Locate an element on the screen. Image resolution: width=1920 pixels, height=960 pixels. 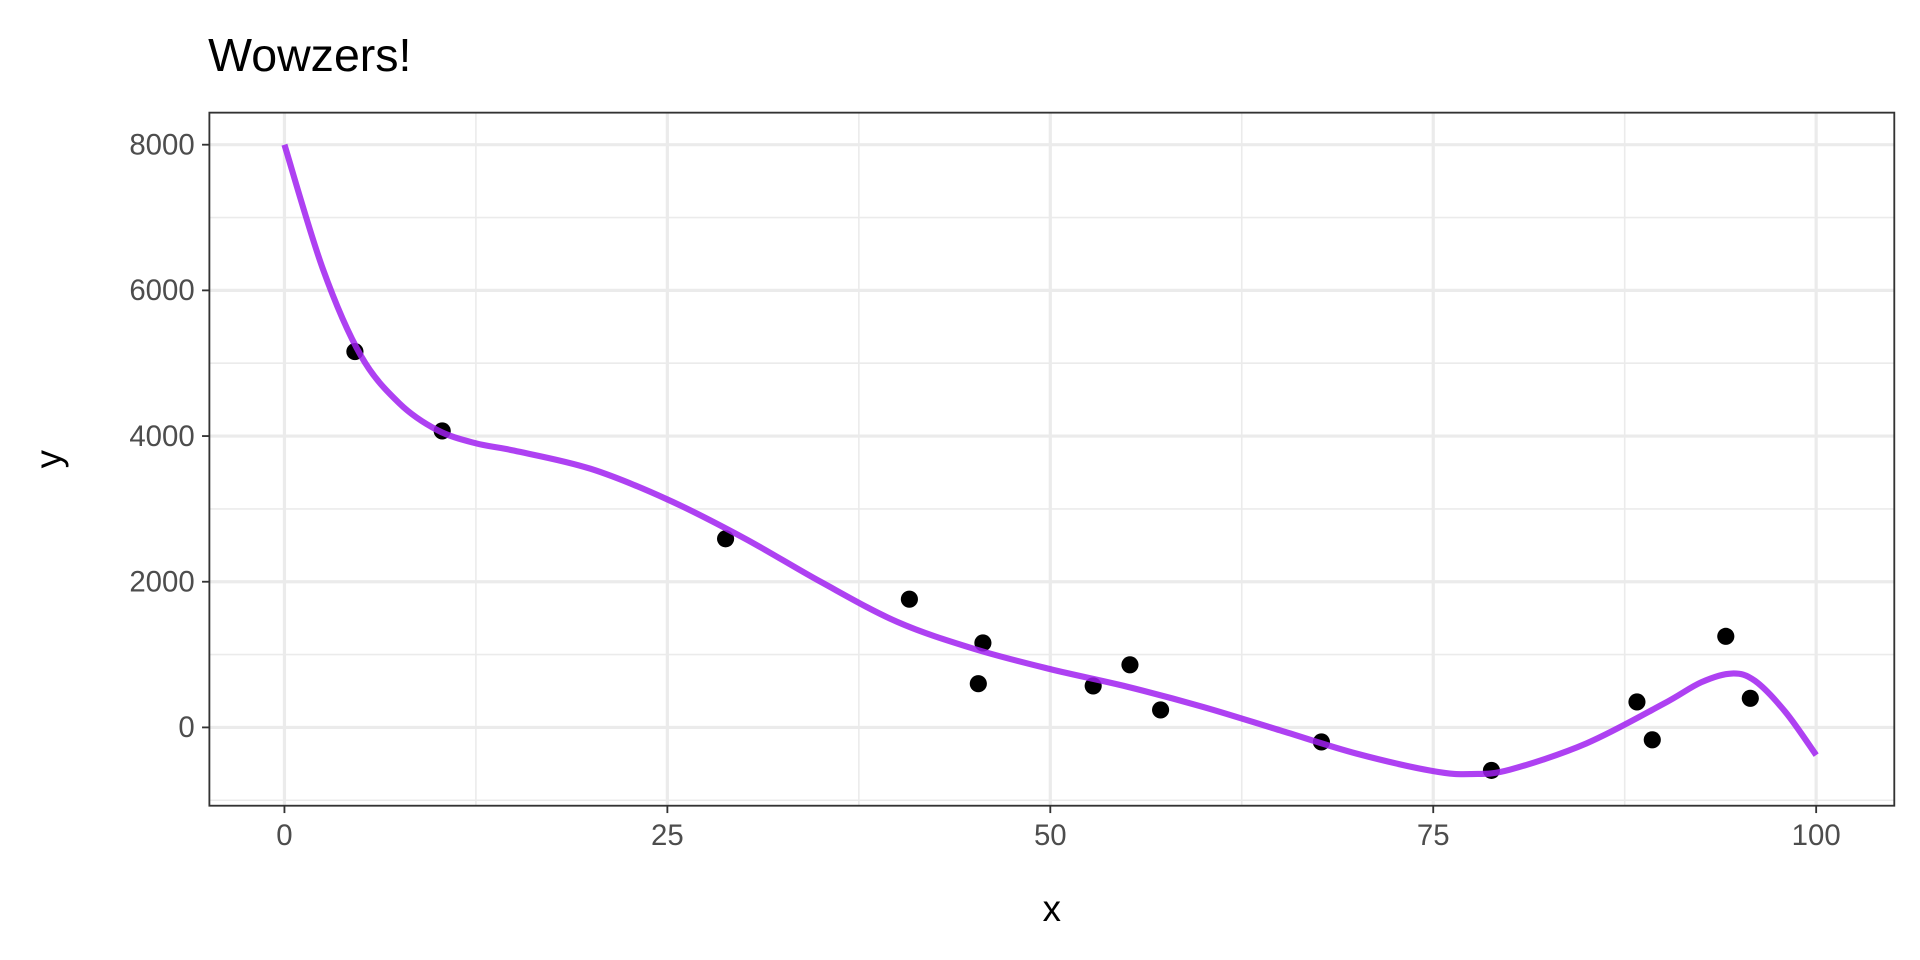
y-axis: 0 2000 4000 6000 8000 is located at coordinates (169, 436).